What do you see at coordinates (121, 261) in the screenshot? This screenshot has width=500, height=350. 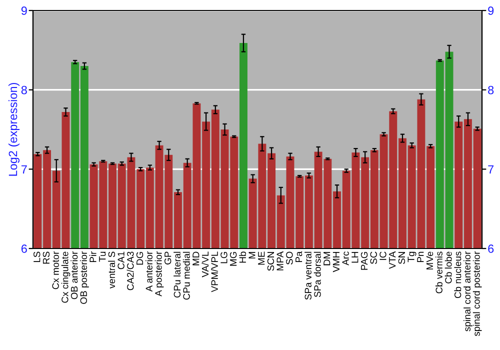 I see `x-tick-label: CA1` at bounding box center [121, 261].